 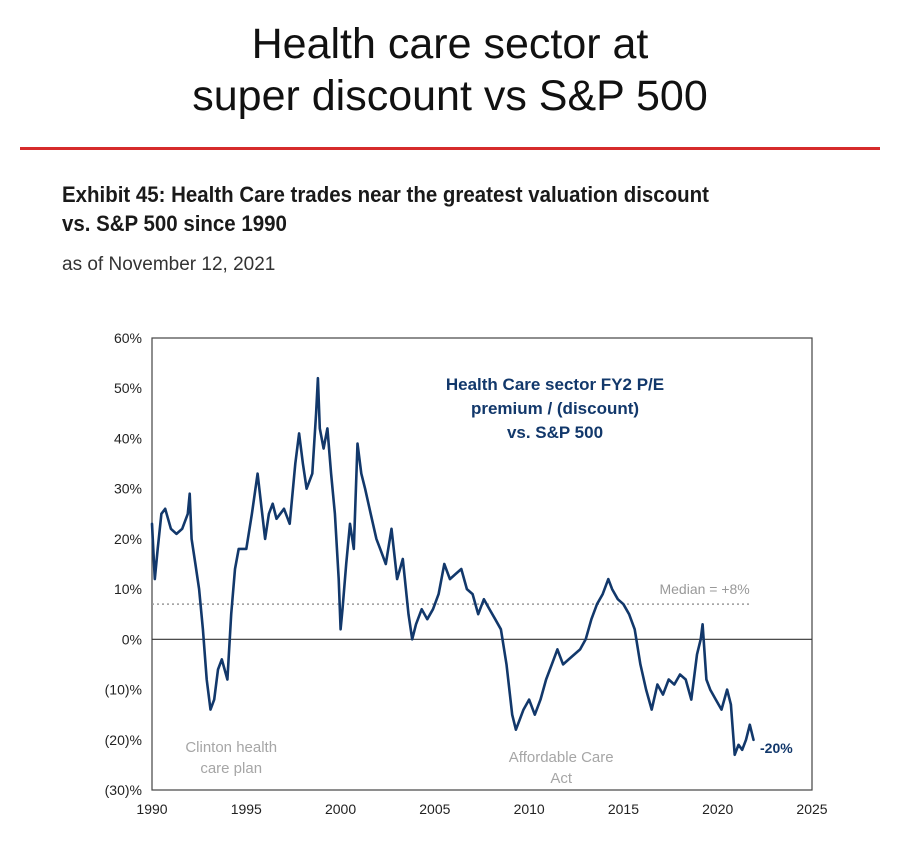 I want to click on event-annotation-line: Act, so click(x=561, y=778).